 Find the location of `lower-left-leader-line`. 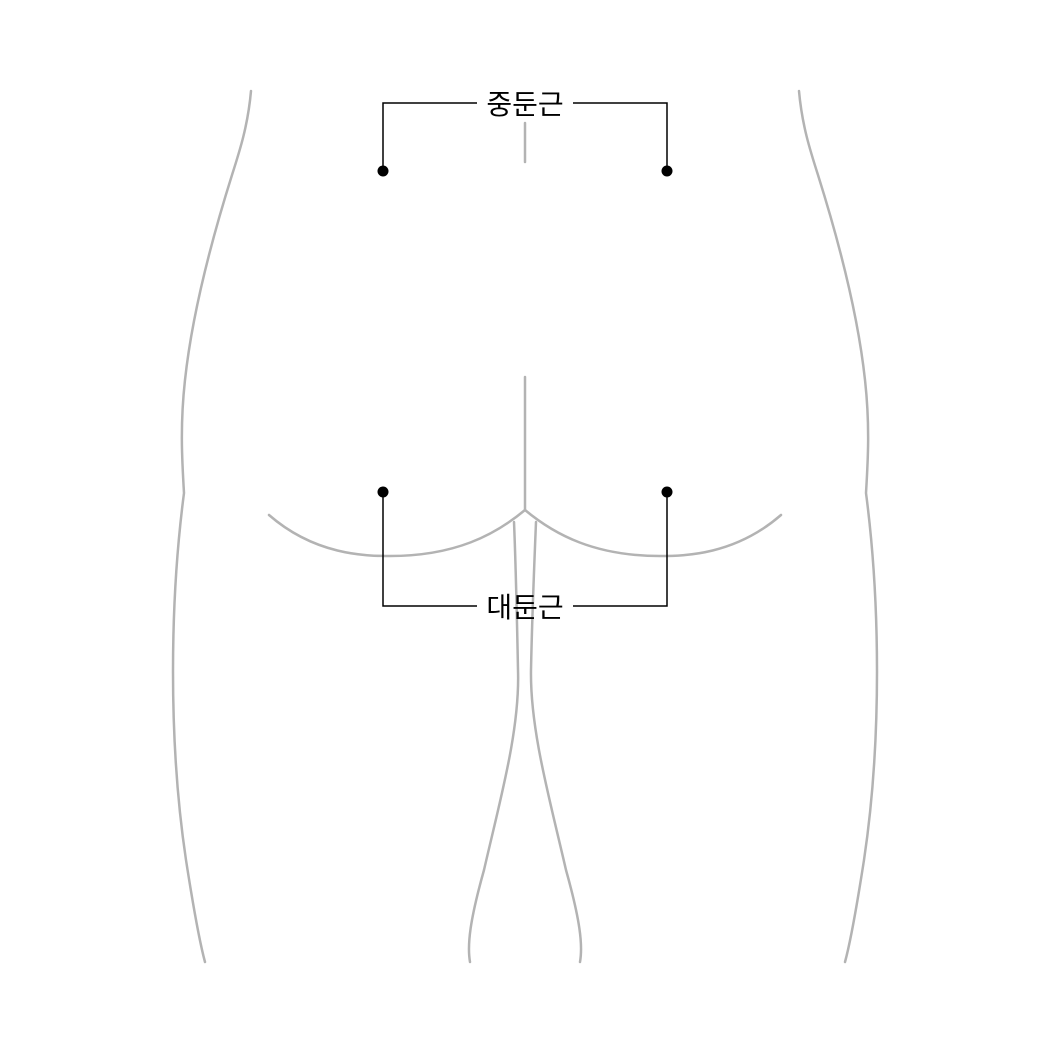

lower-left-leader-line is located at coordinates (429, 549).